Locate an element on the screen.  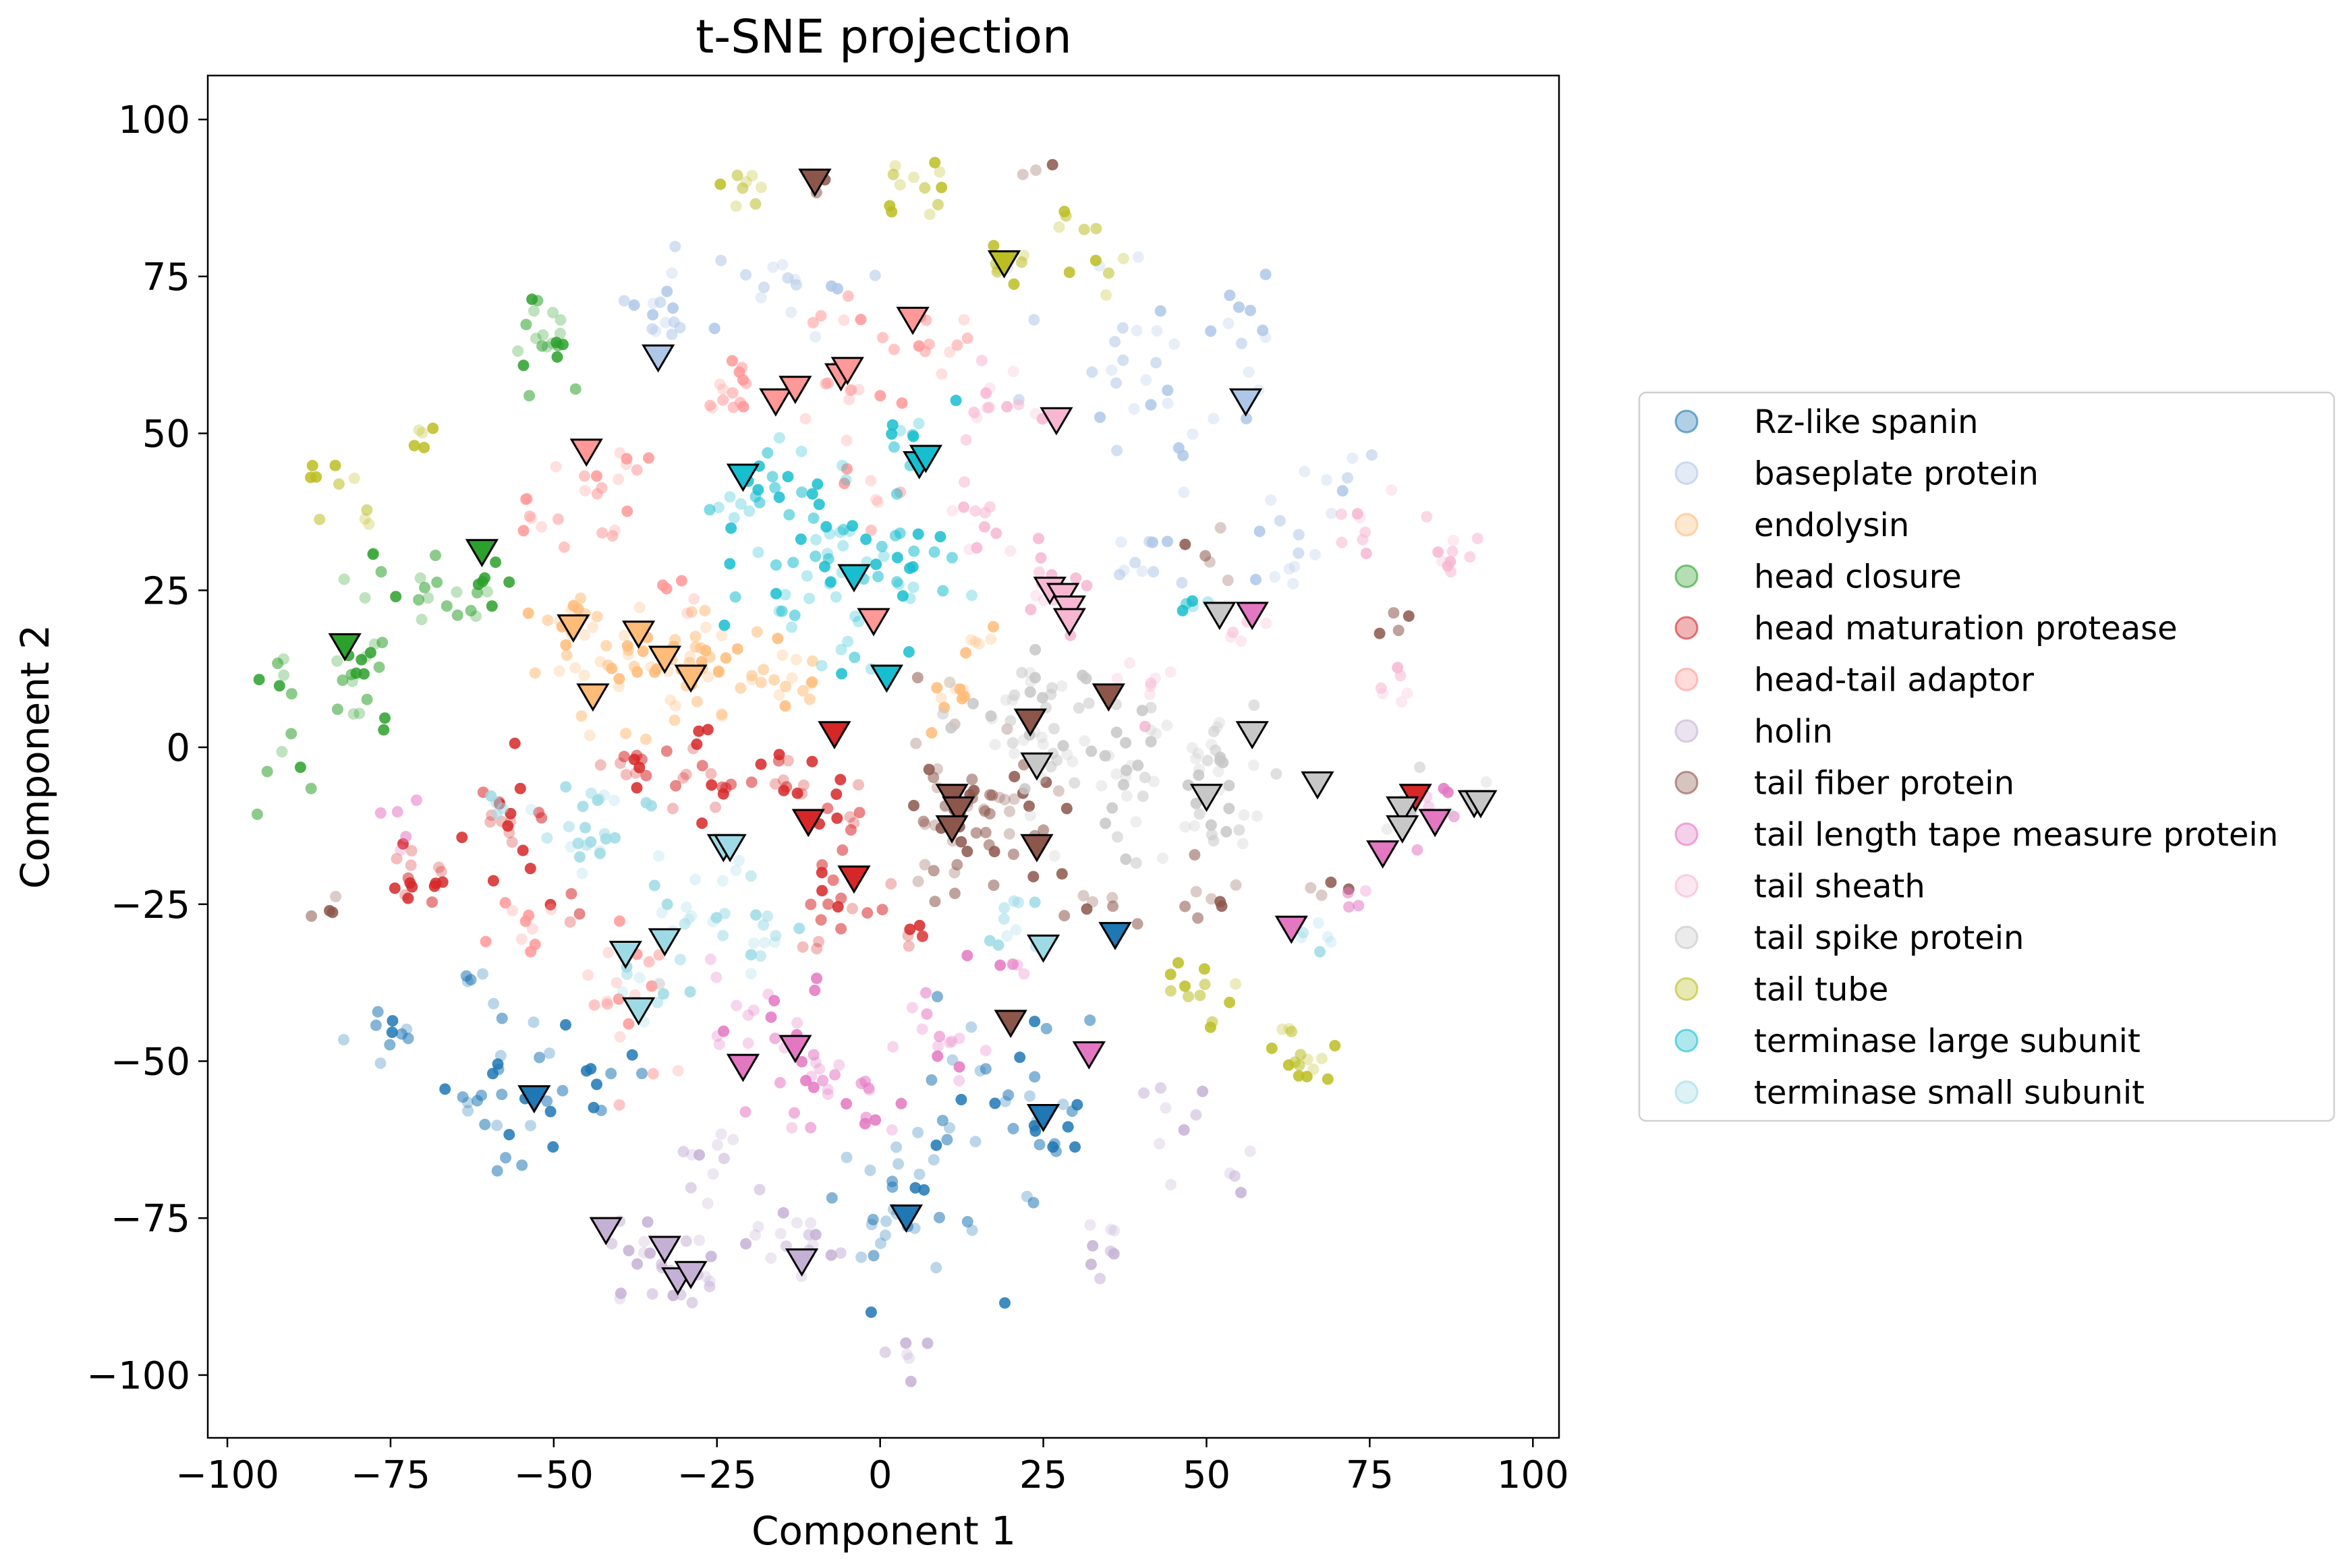
y-axis-label: Component 2 is located at coordinates (35, 757).